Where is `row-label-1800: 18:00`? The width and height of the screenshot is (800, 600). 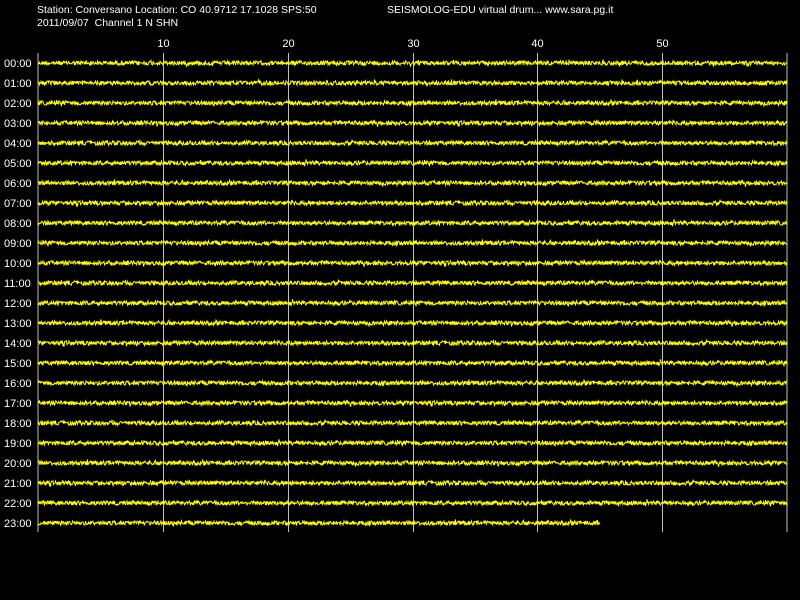 row-label-1800: 18:00 is located at coordinates (18, 424).